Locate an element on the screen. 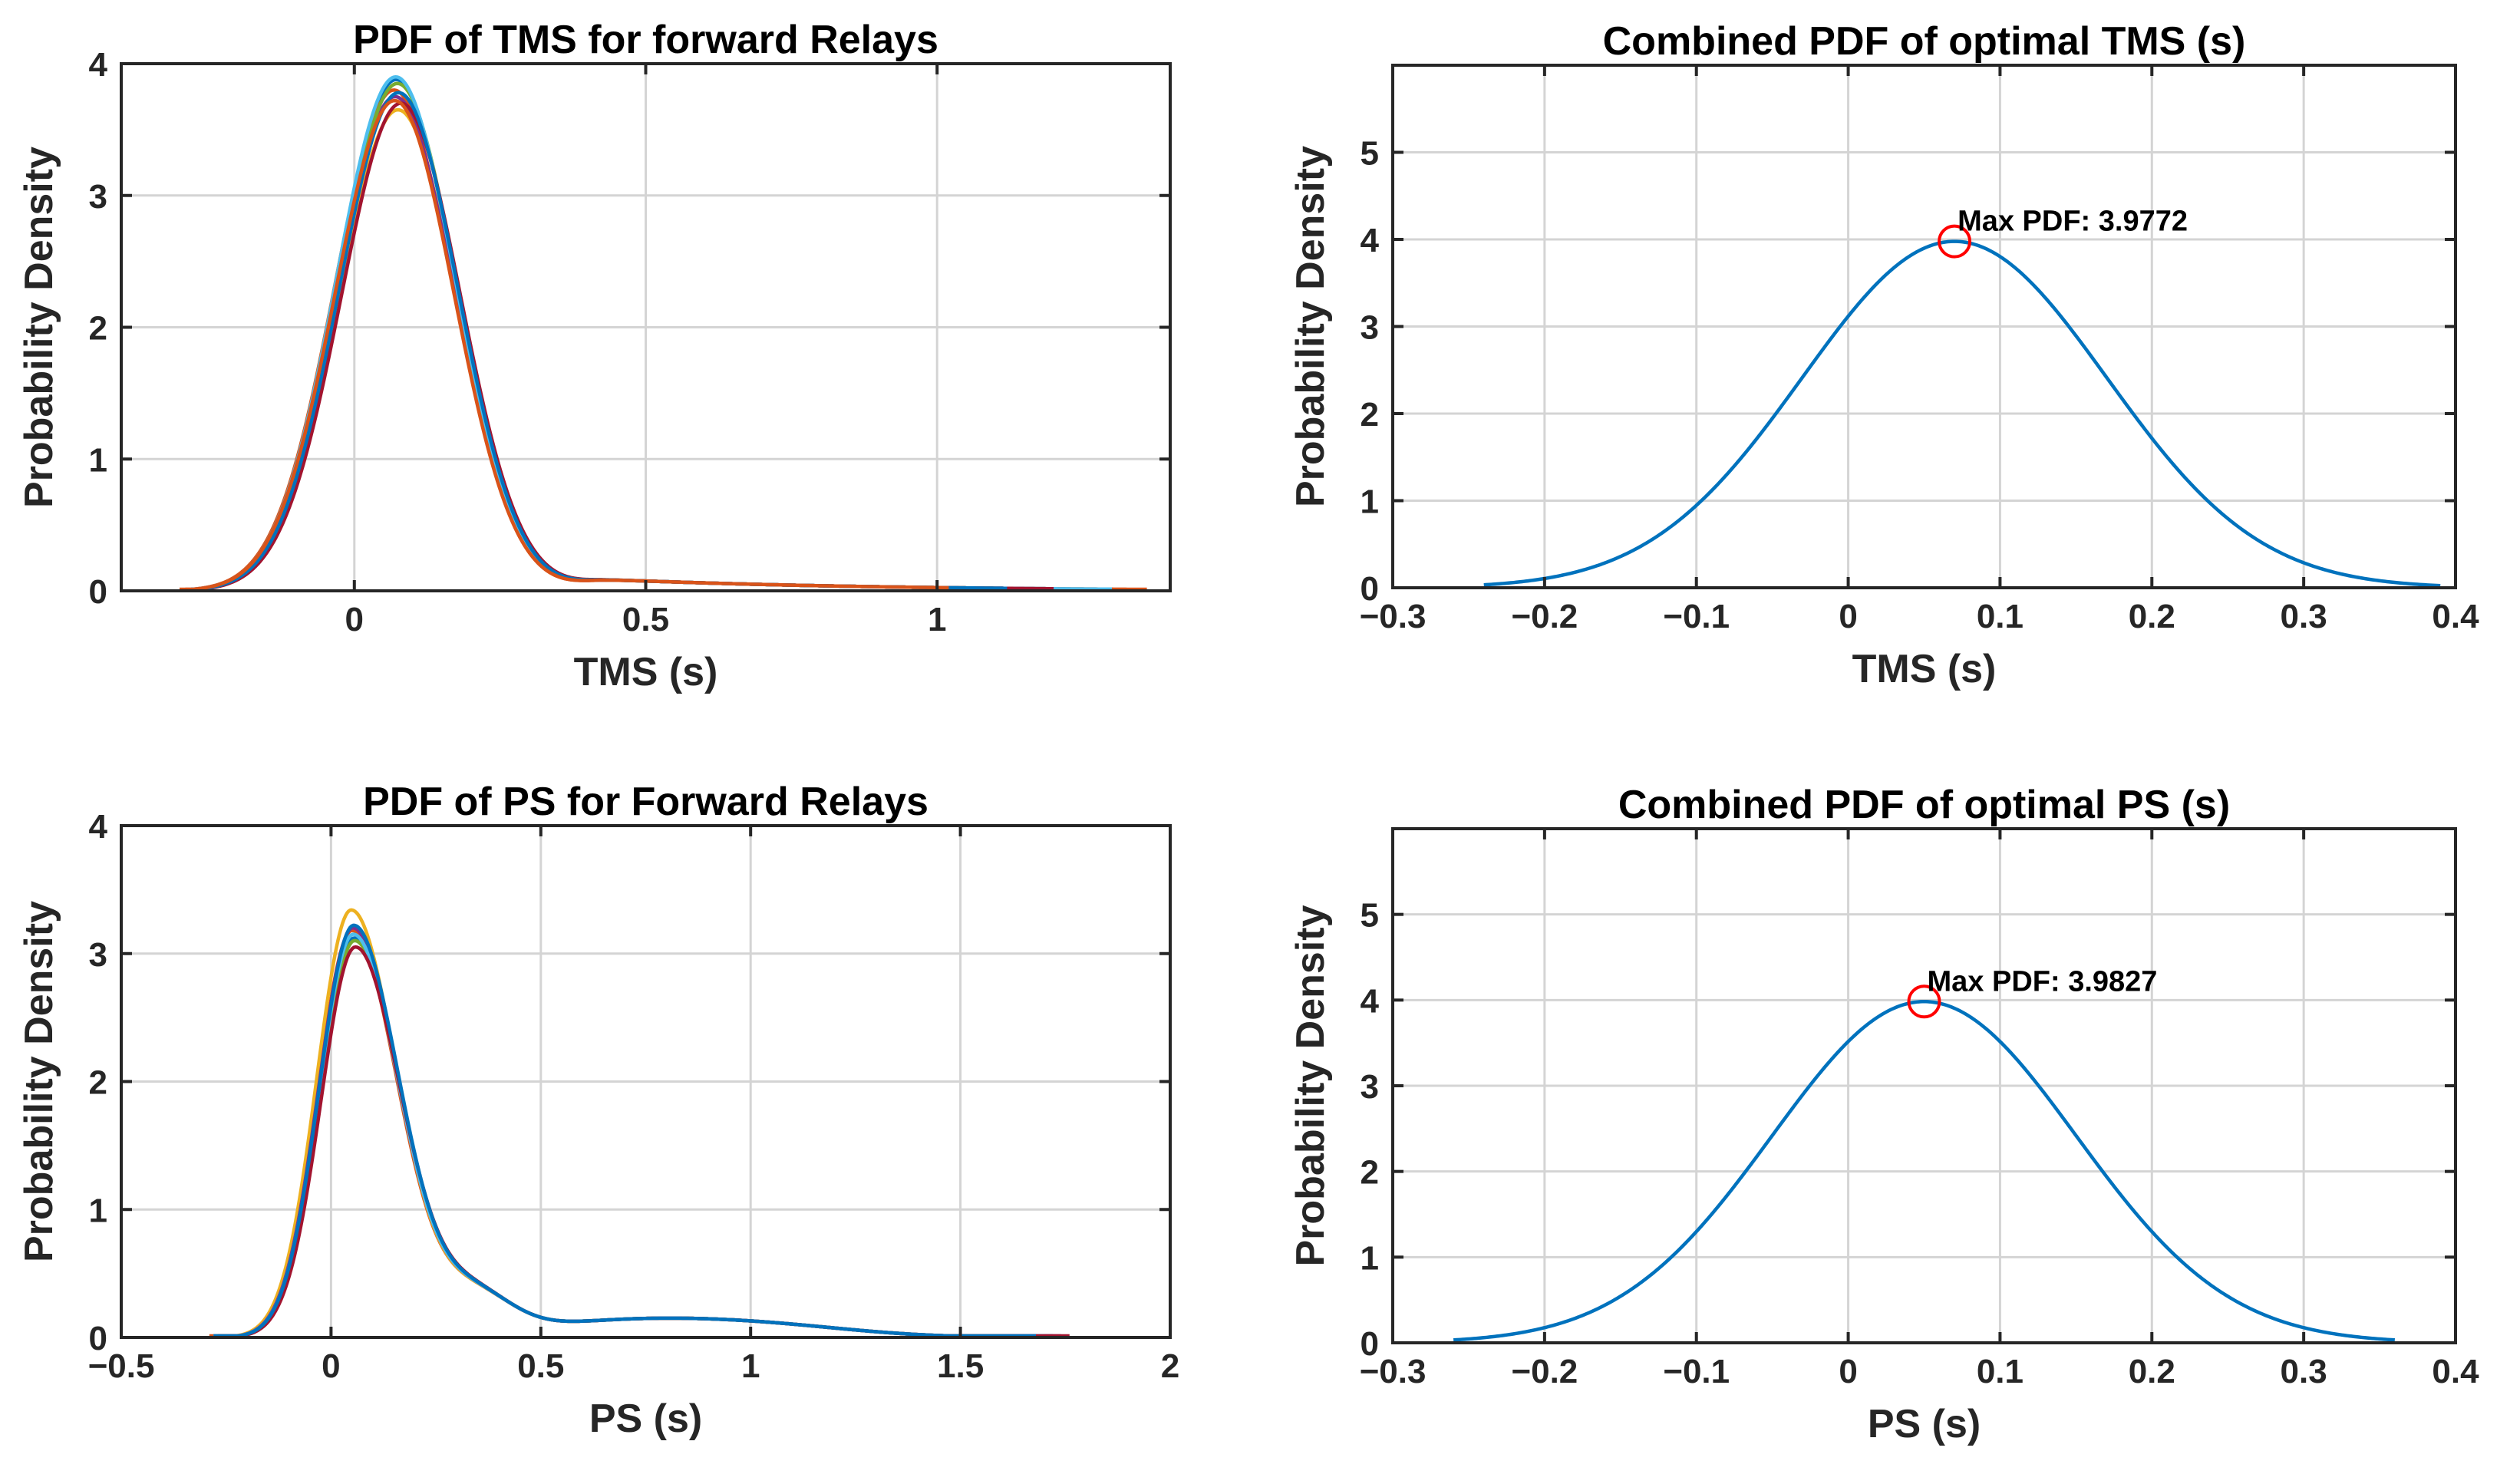 This screenshot has height=1484, width=2510. max-pdf-annotation: Max PDF: 3.9827 is located at coordinates (2043, 981).